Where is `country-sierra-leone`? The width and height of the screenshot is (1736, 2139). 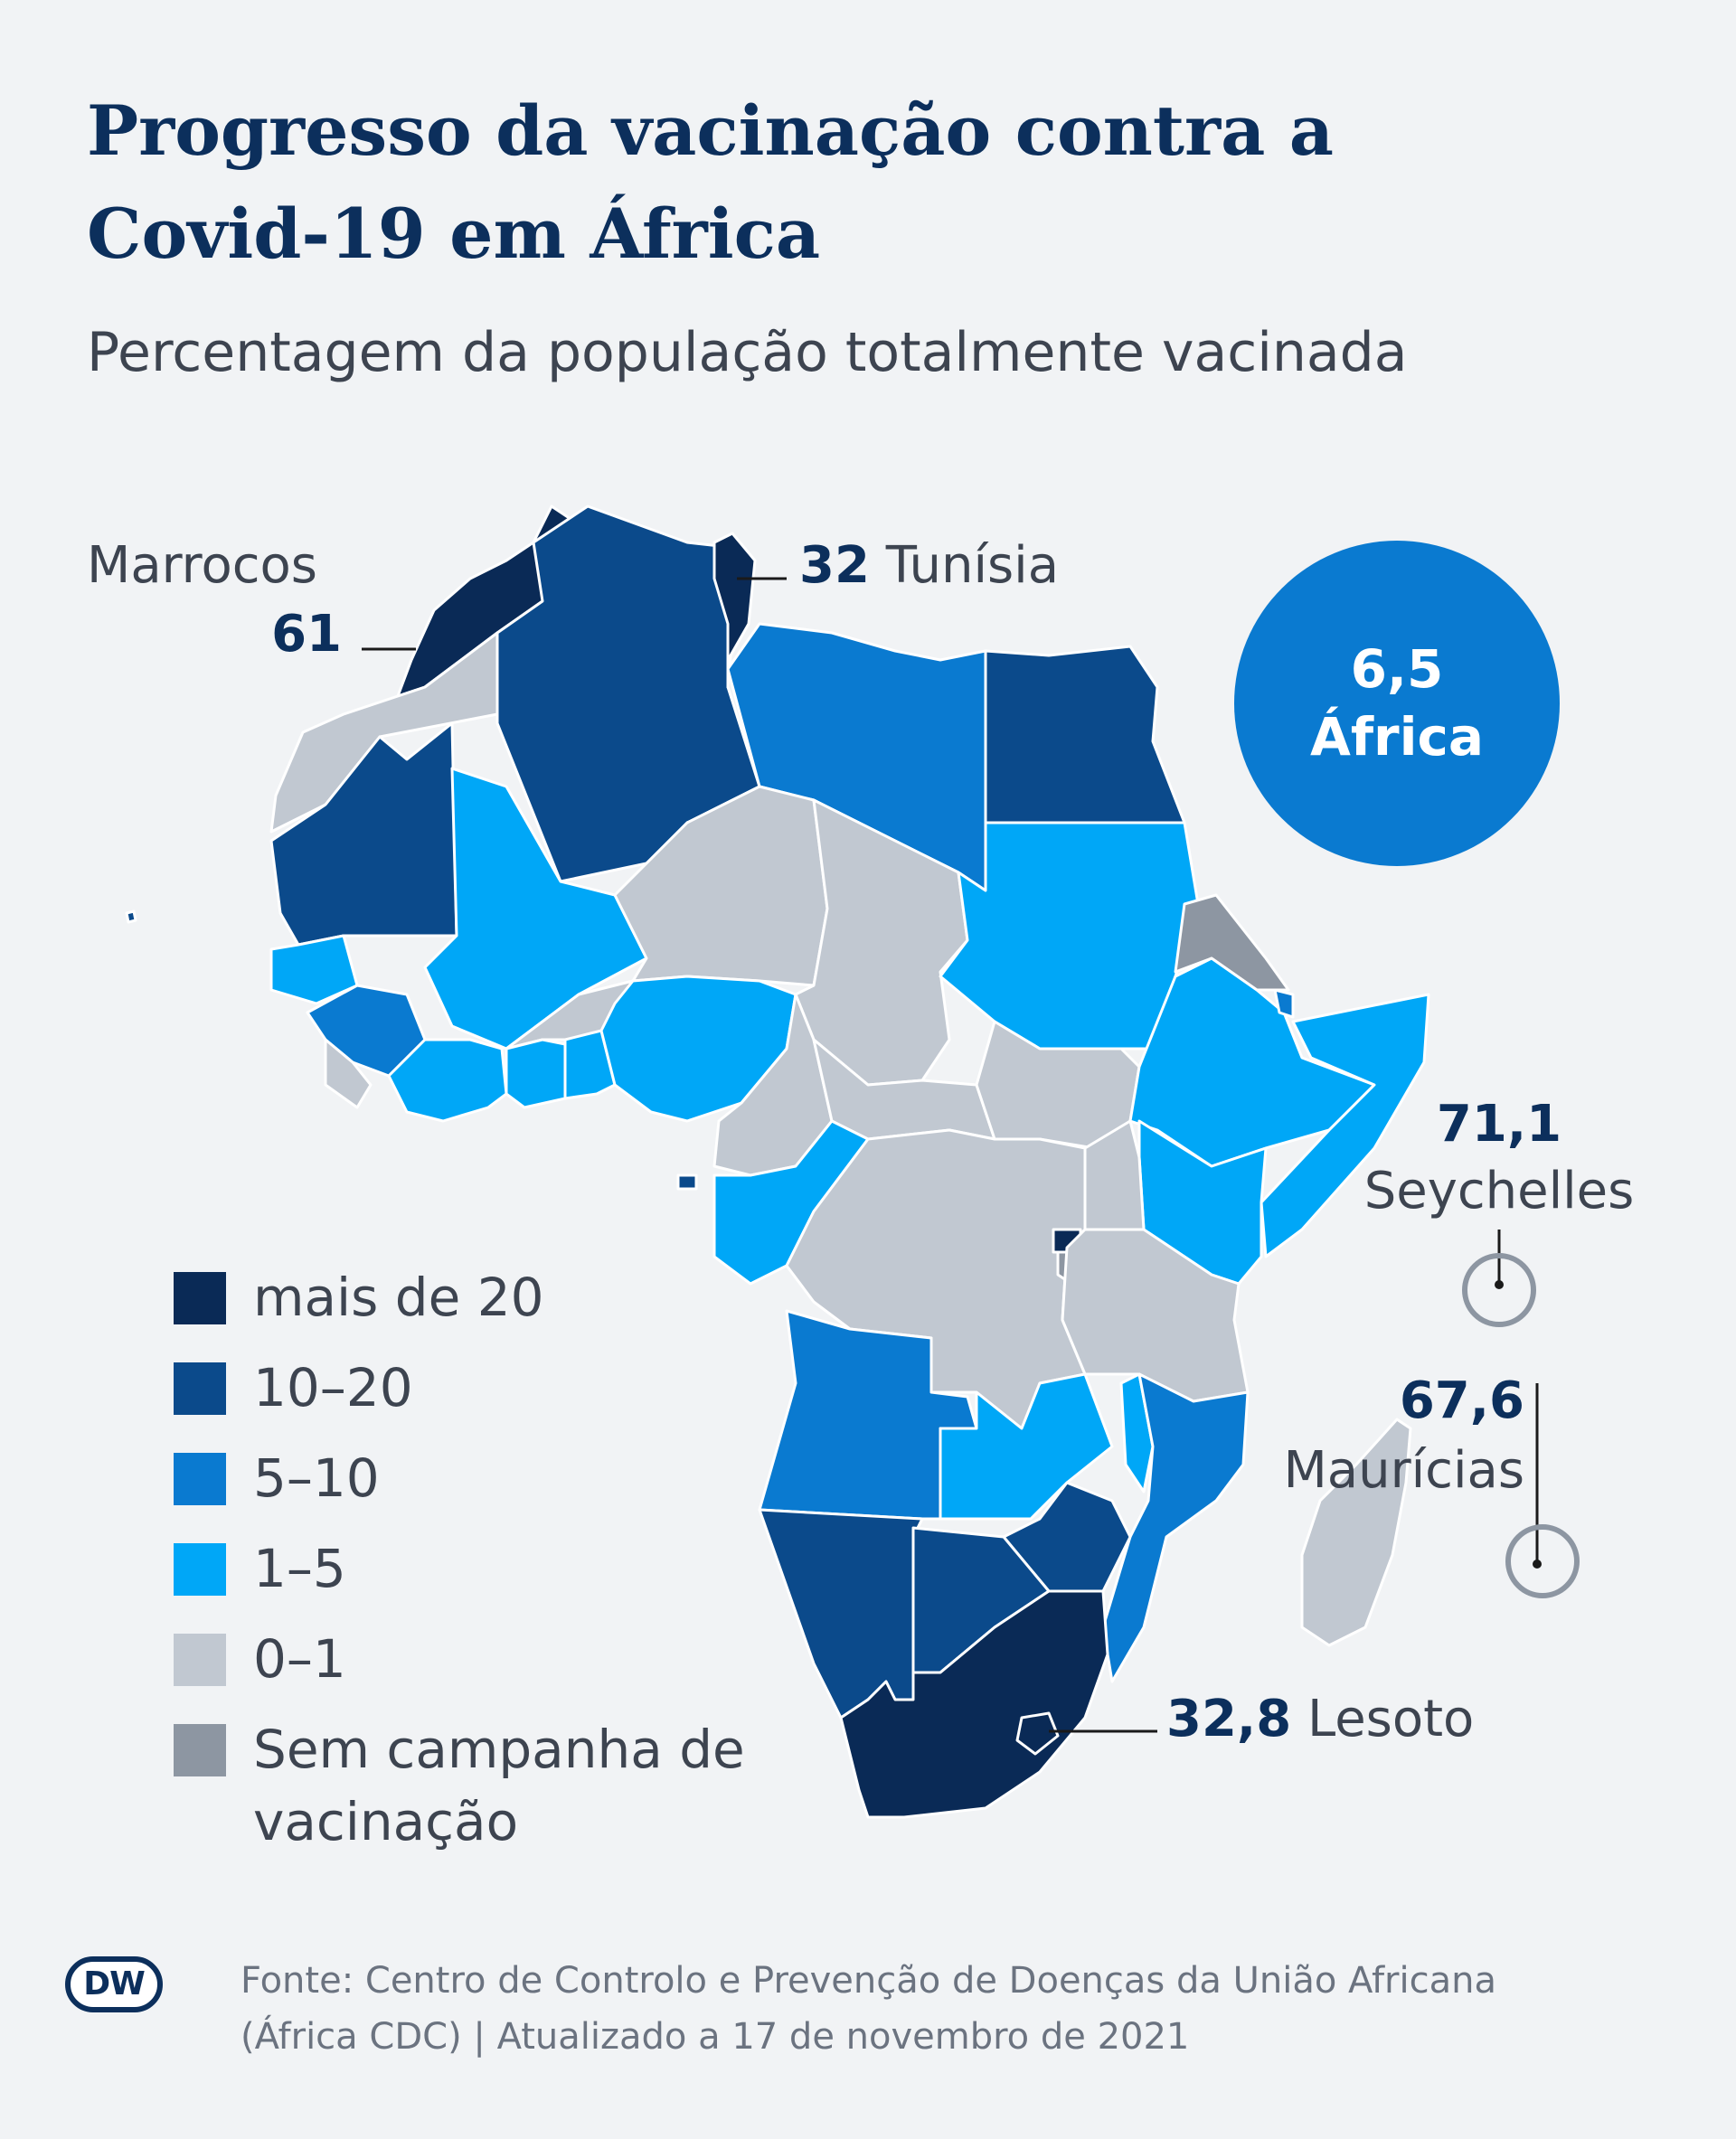
country-sierra-leone is located at coordinates (348, 1073).